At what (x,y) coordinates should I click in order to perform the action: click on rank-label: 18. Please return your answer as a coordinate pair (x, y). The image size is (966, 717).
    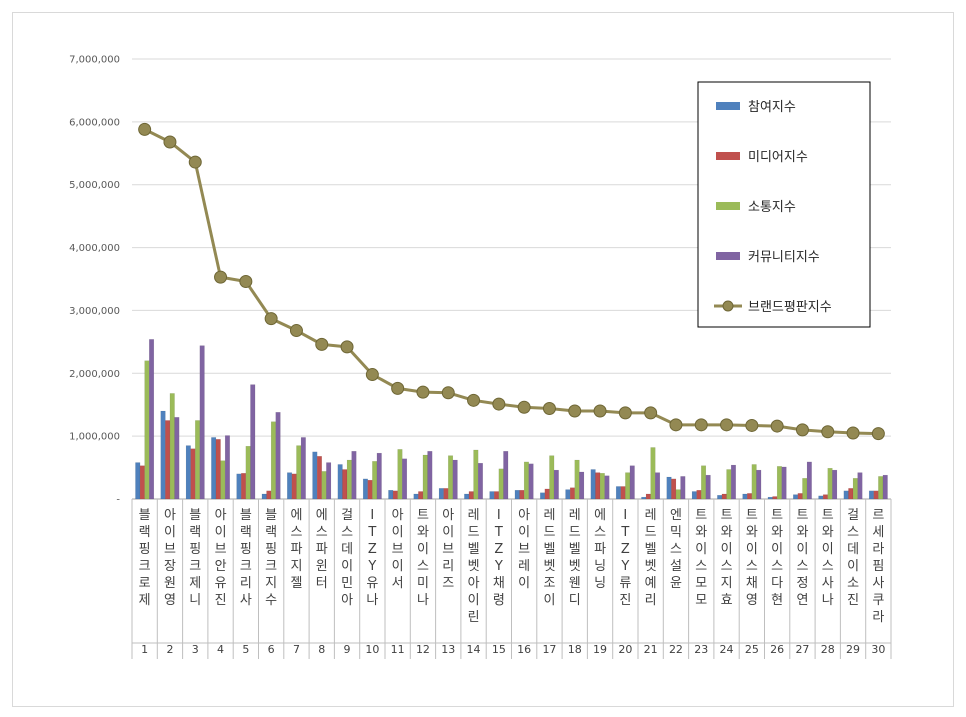
    Looking at the image, I should click on (575, 649).